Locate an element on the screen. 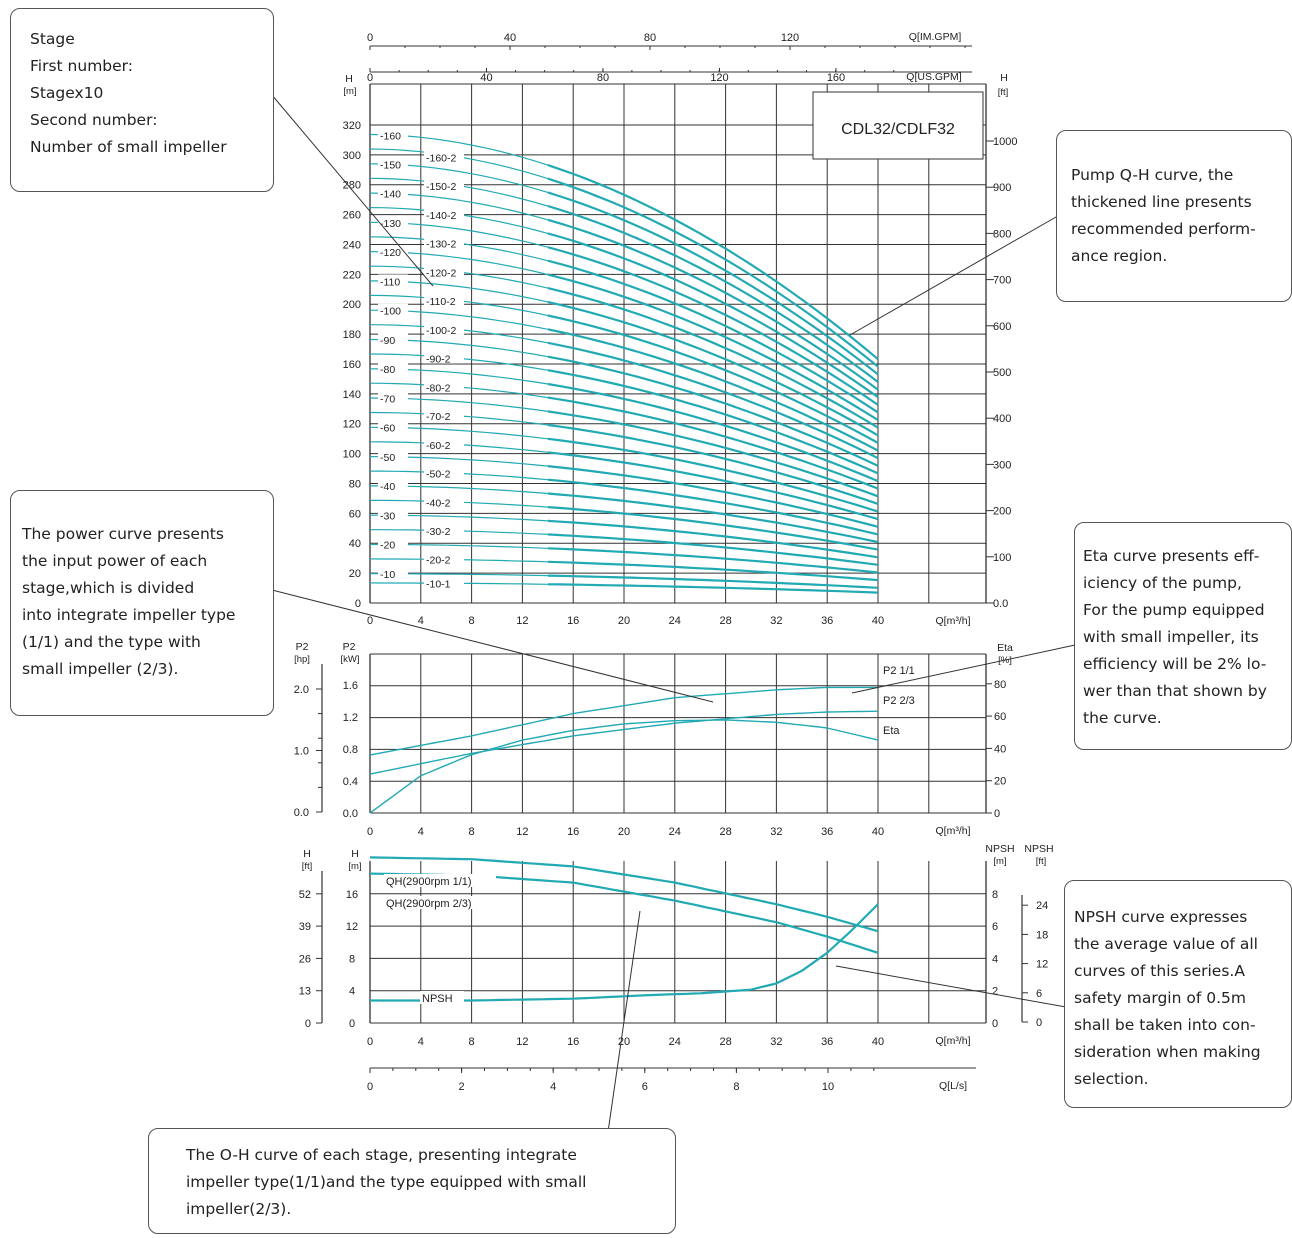 This screenshot has height=1238, width=1292. qh-y-tick-label: 0 is located at coordinates (358, 604).